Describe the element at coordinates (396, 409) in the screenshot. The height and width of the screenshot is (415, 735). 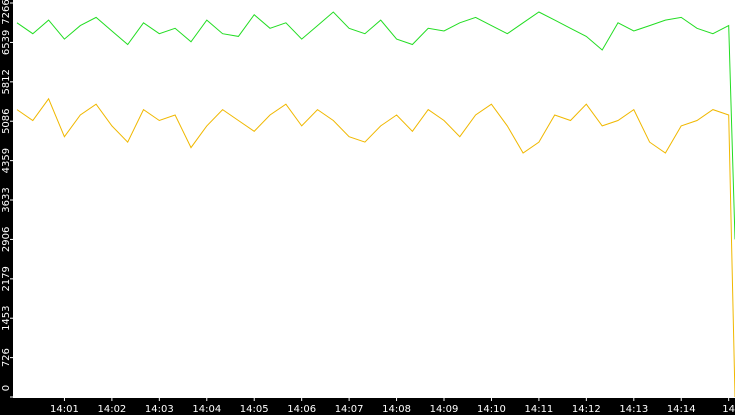
I see `x-tick-label: 14:08` at that location.